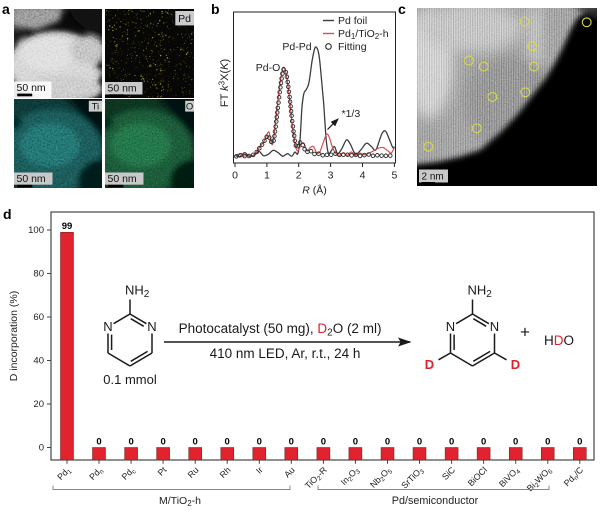 The height and width of the screenshot is (511, 600). I want to click on svg-text: b, so click(215, 9).